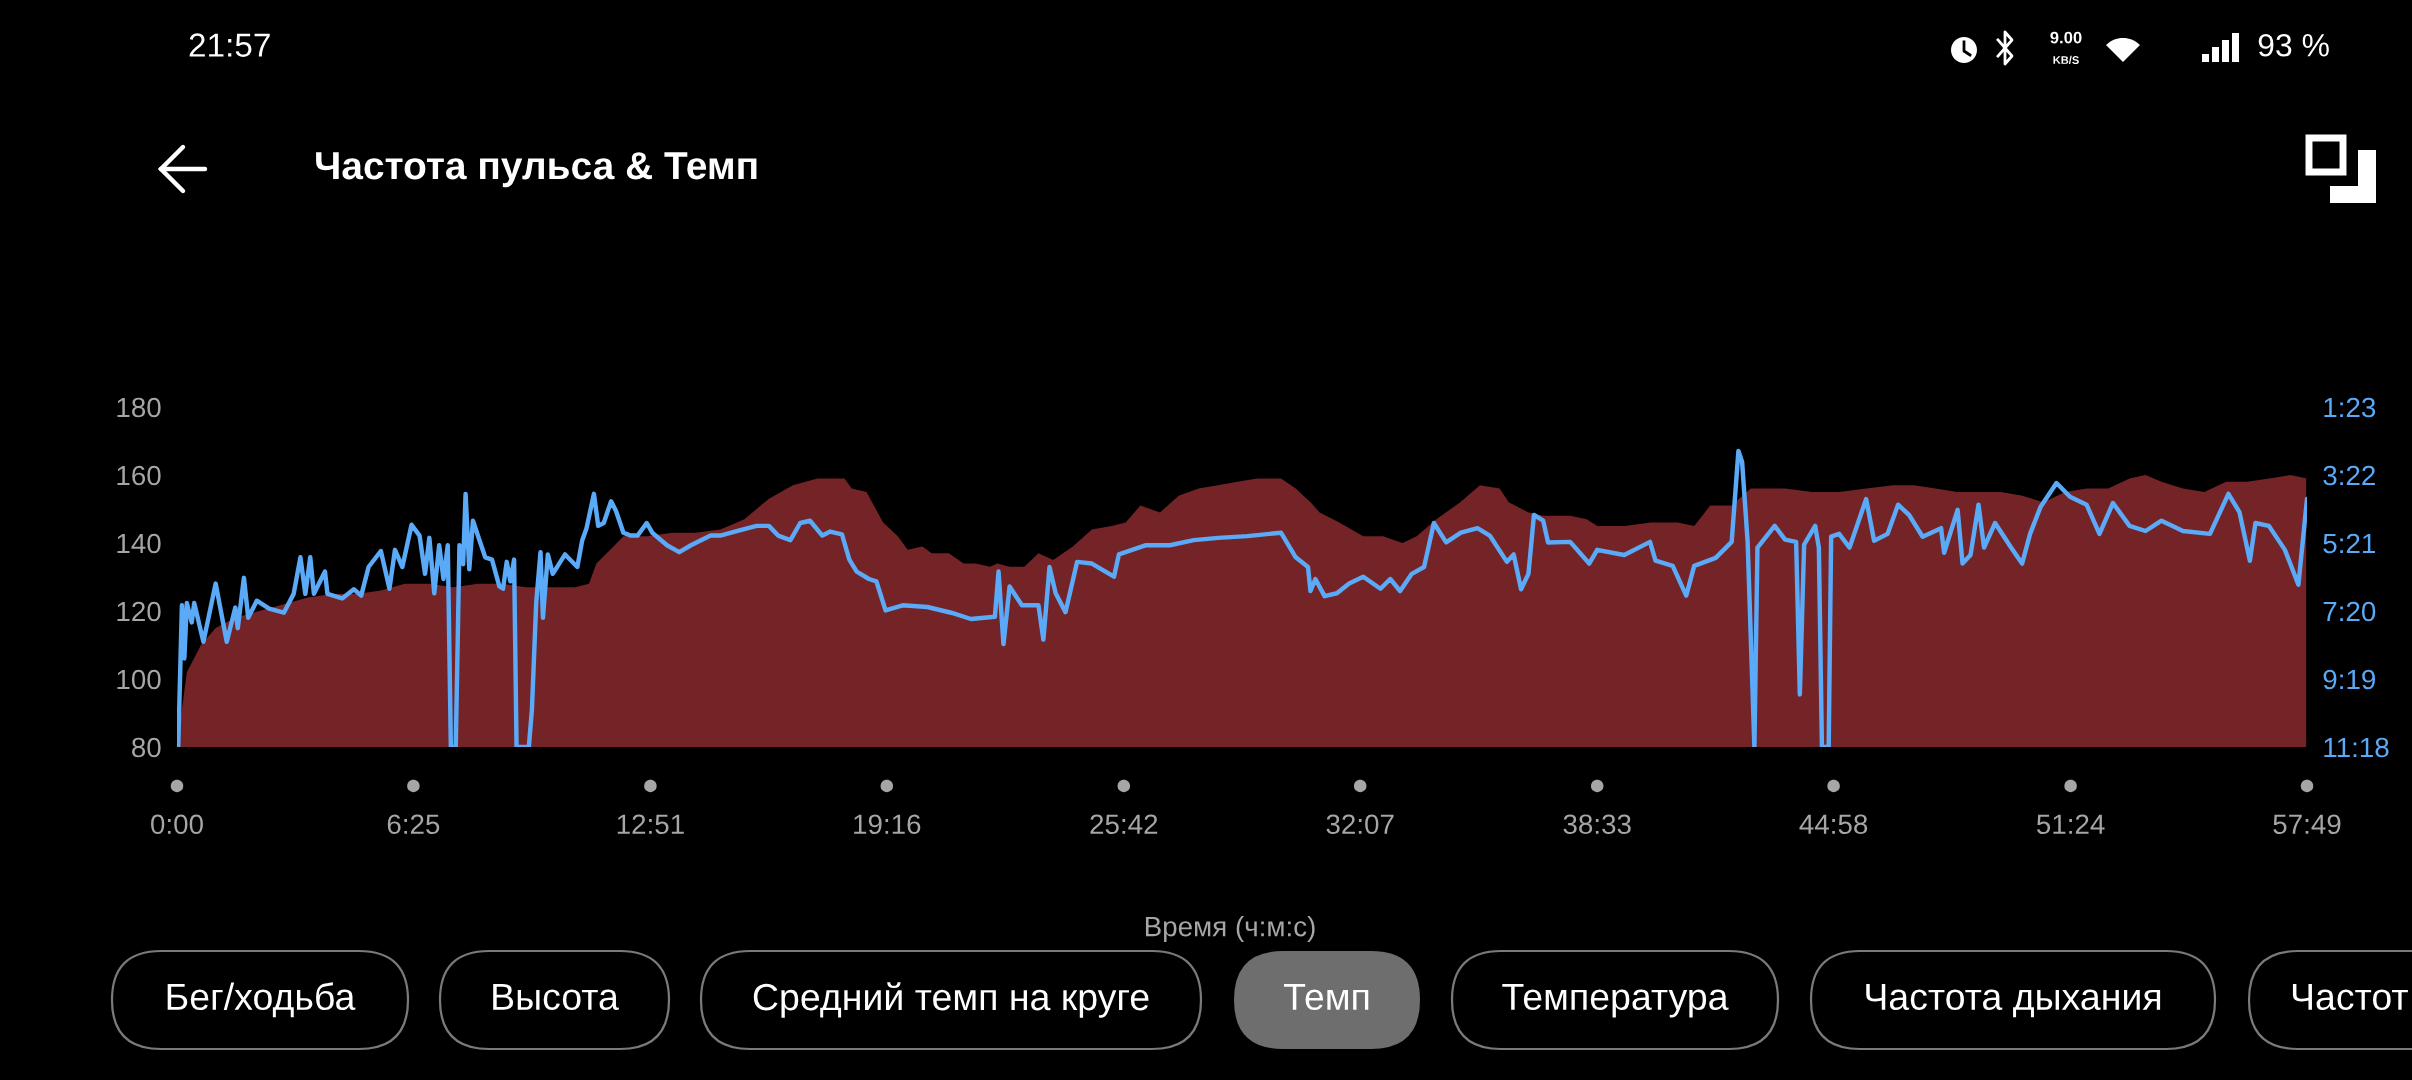 The width and height of the screenshot is (2412, 1080). What do you see at coordinates (2350, 997) in the screenshot?
I see `text: Частот` at bounding box center [2350, 997].